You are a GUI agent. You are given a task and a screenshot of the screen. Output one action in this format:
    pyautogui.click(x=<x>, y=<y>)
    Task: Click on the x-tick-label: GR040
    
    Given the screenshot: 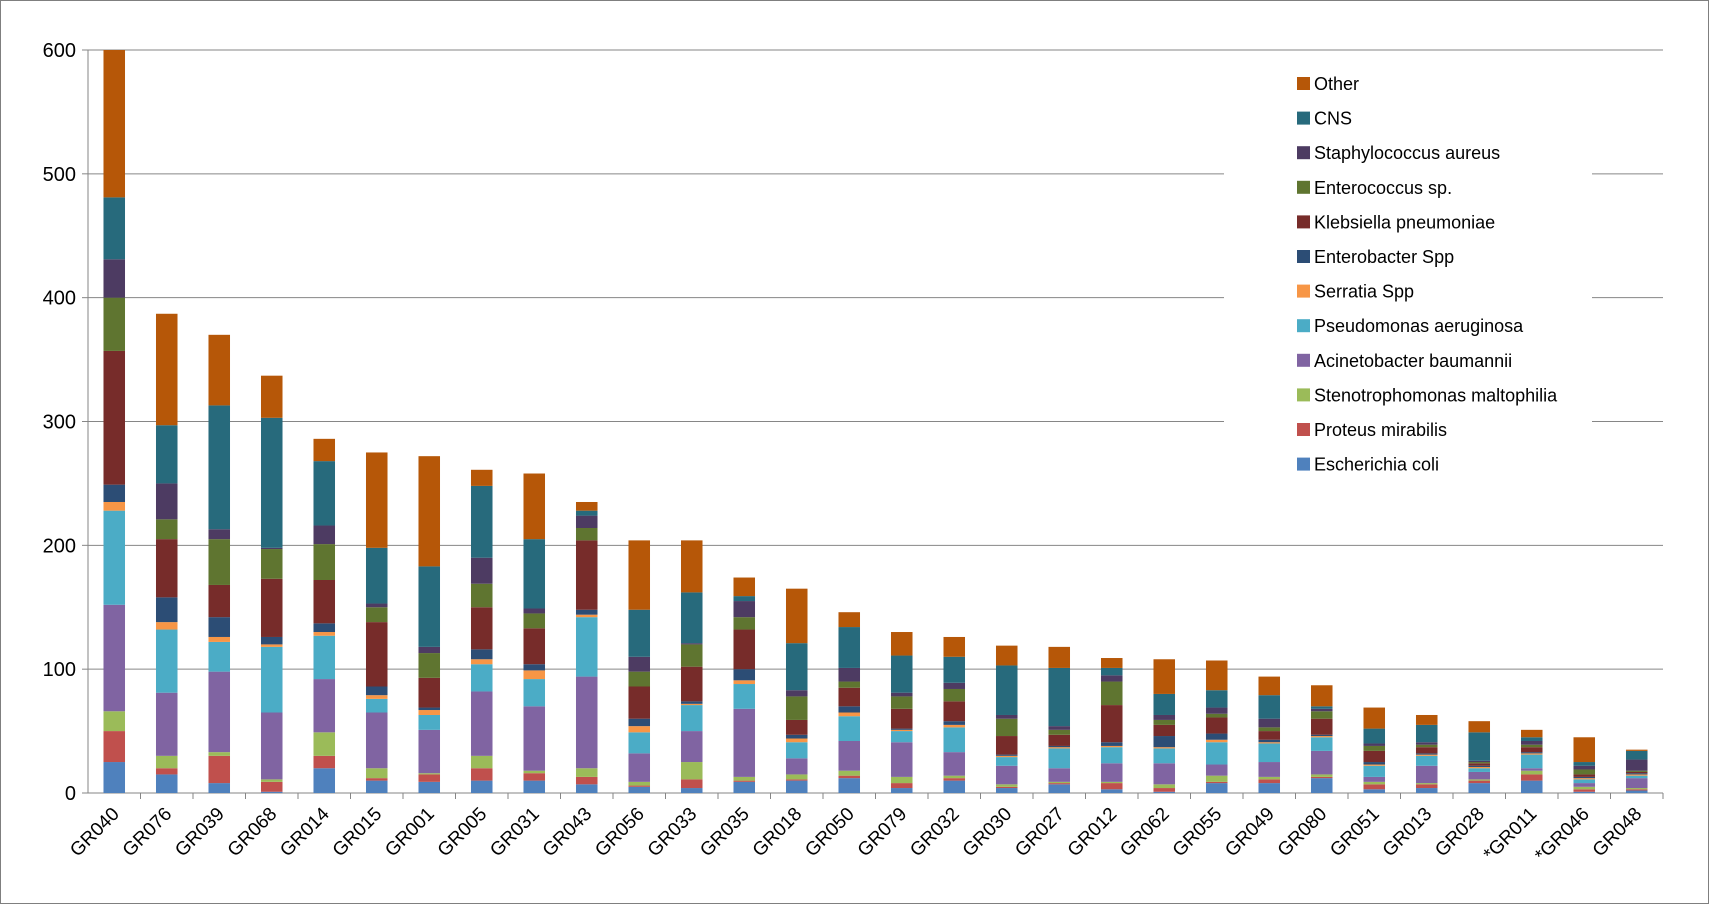 What is the action you would take?
    pyautogui.click(x=94, y=832)
    